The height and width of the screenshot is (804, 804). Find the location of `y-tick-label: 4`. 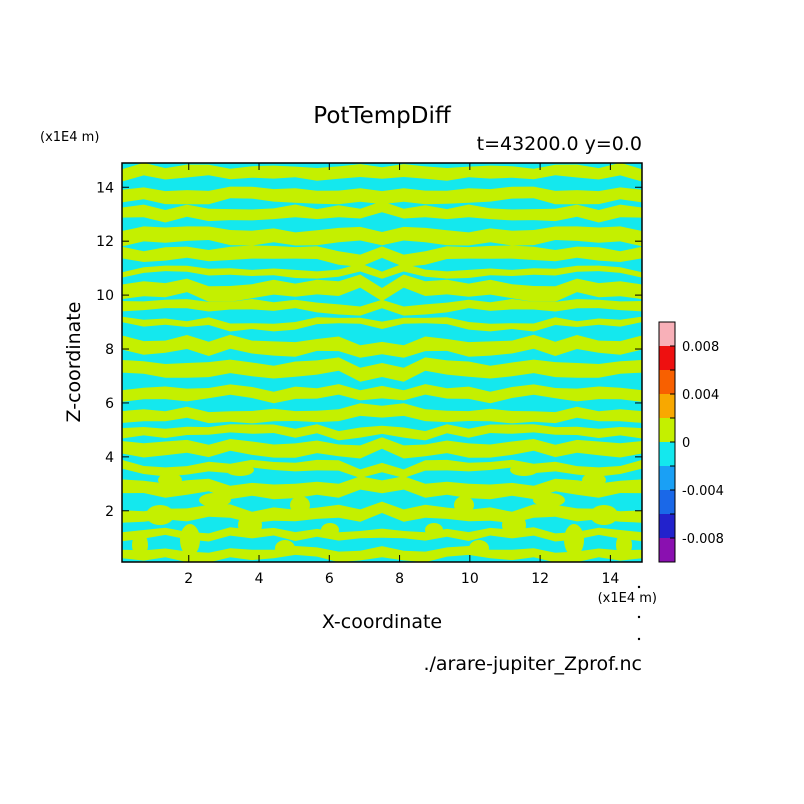

y-tick-label: 4 is located at coordinates (109, 458).